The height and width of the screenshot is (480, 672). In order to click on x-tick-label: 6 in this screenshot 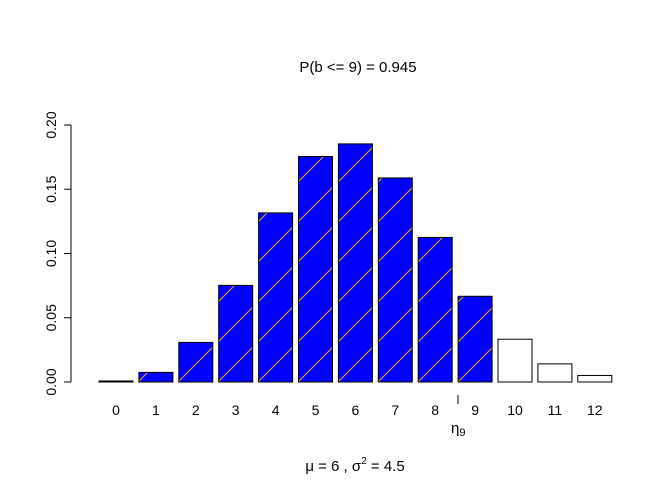, I will do `click(356, 410)`.